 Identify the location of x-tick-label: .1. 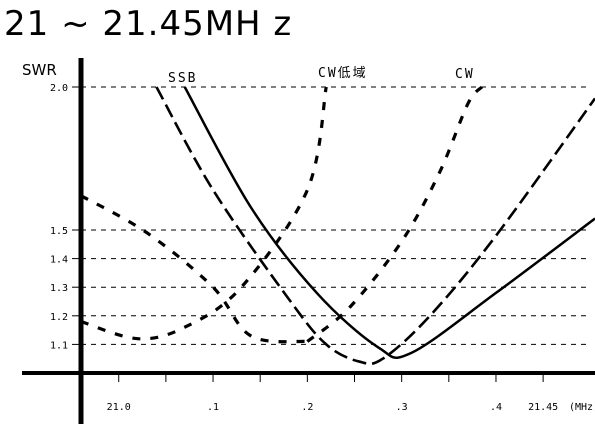
(213, 407).